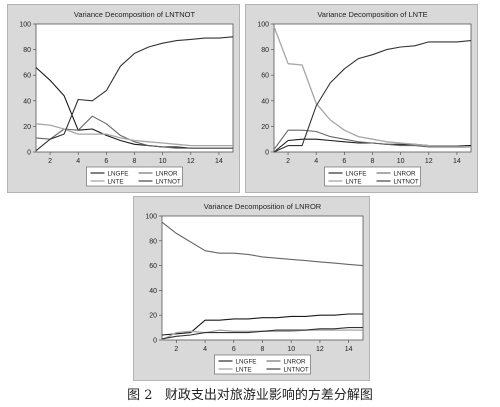  Describe the element at coordinates (262, 324) in the screenshot. I see `series-line-lngfe` at that location.